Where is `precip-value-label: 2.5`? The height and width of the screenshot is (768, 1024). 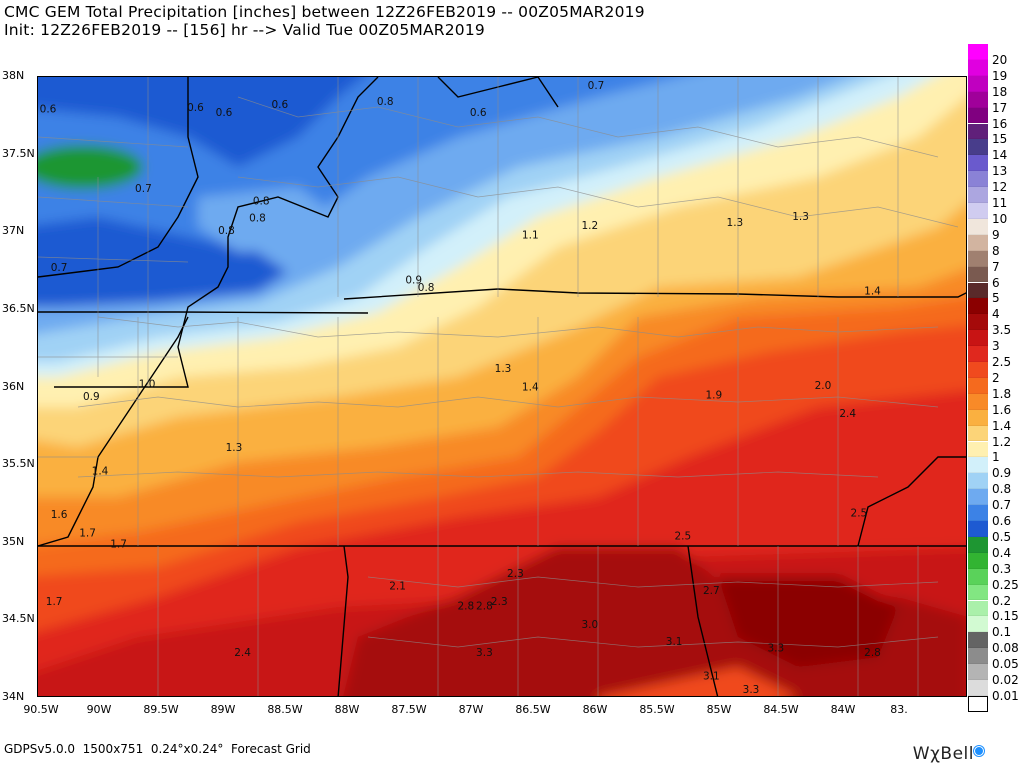
precip-value-label: 2.5 is located at coordinates (859, 513).